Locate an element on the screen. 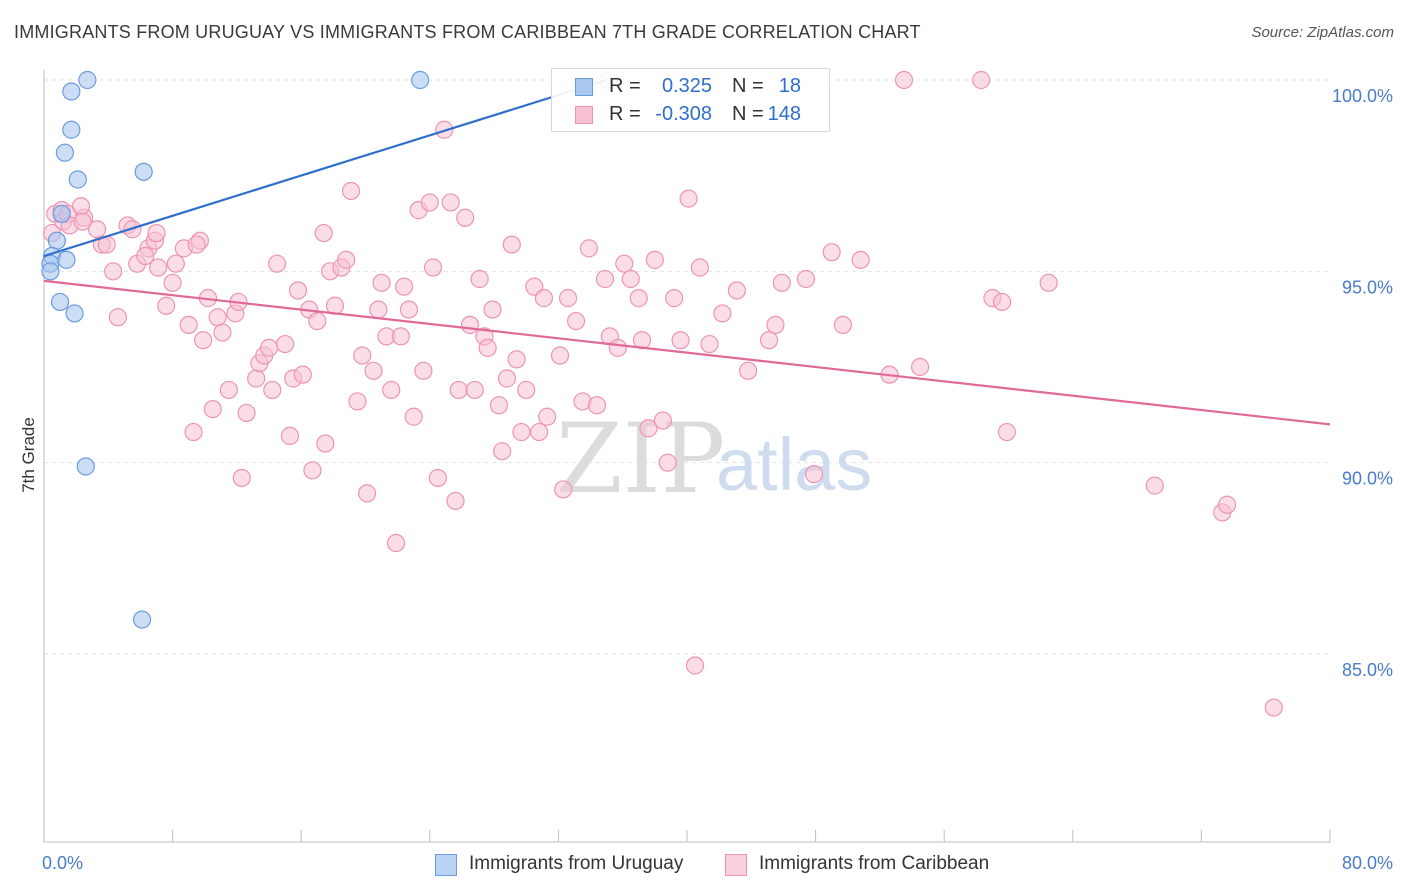  y-axis-label: 7th Grade is located at coordinates (28, 455).